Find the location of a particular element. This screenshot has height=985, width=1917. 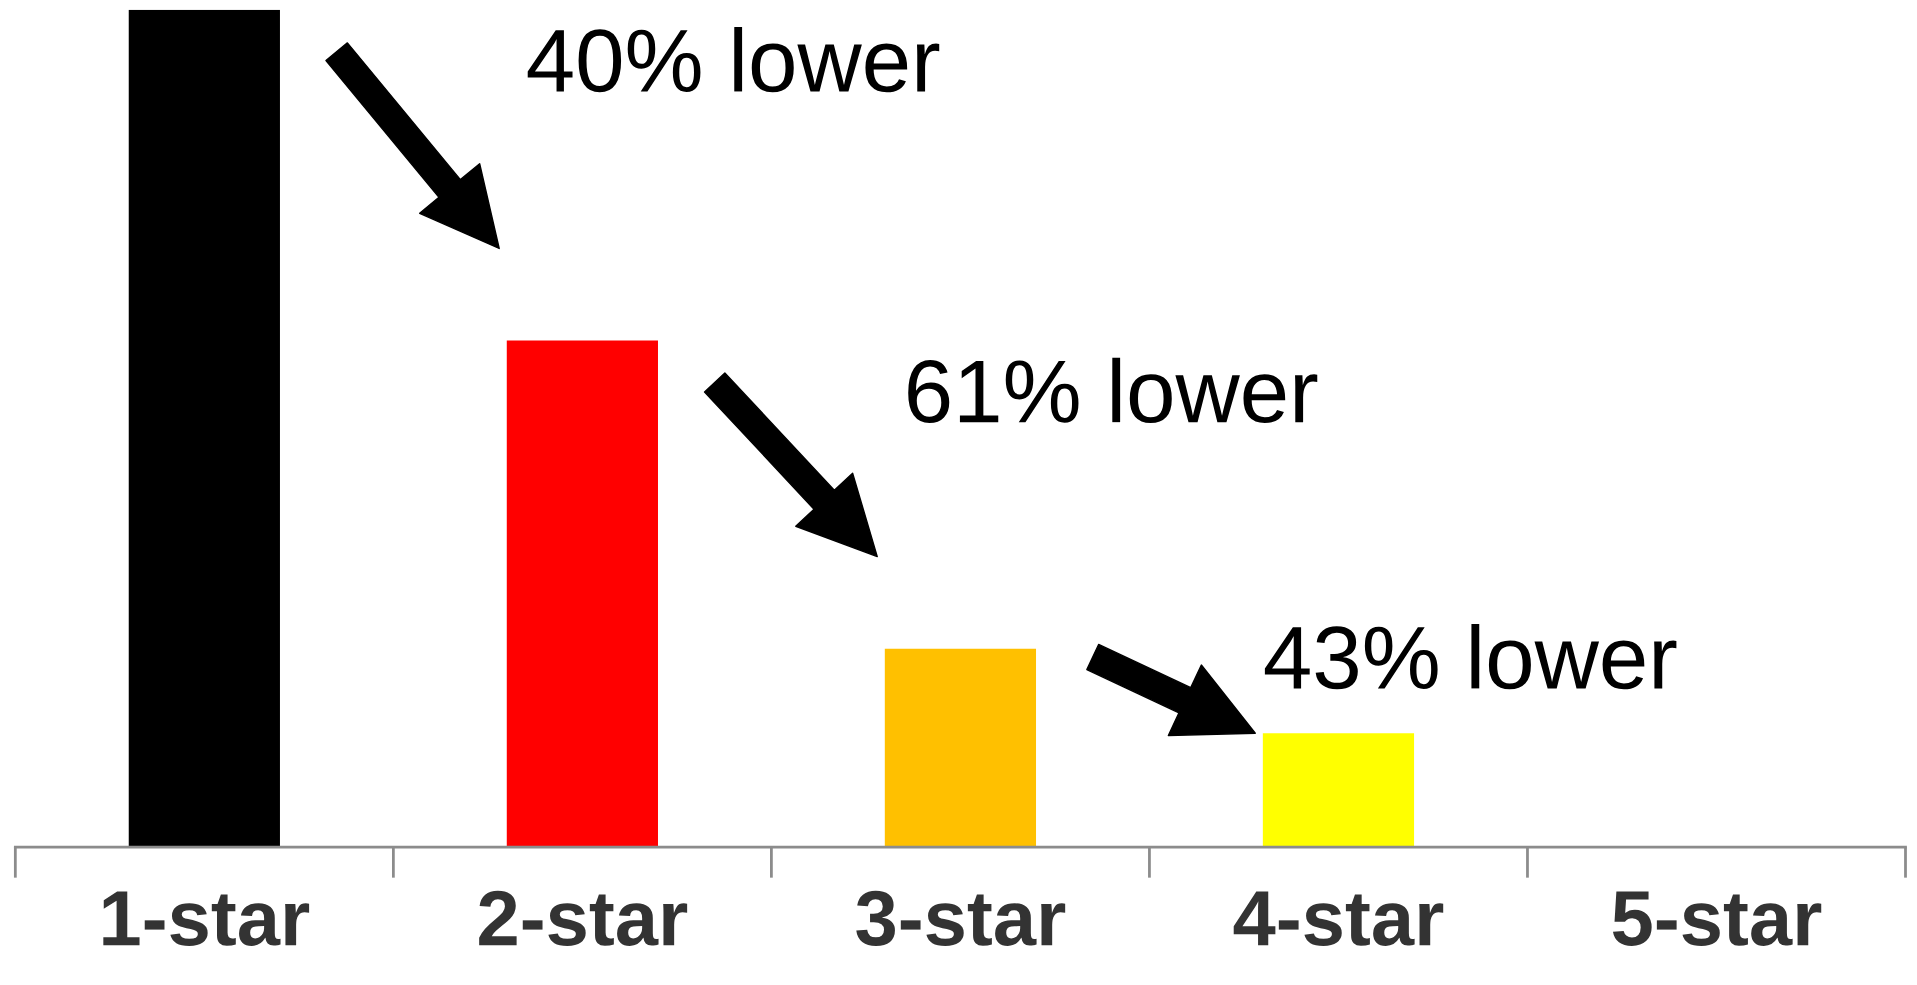

x-tick-label: 5-star is located at coordinates (1717, 918).